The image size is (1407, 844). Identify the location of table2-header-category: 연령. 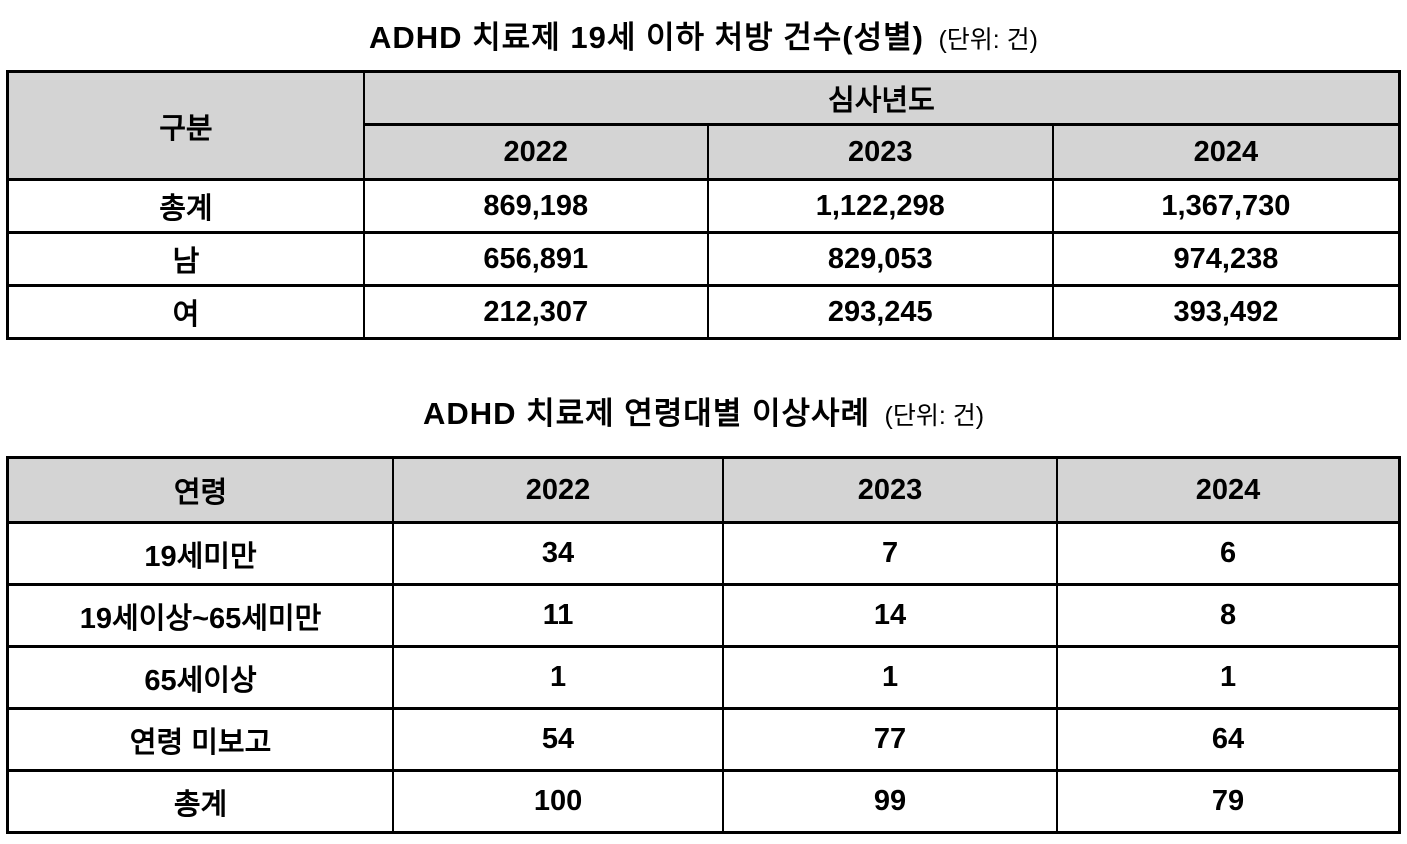
(200, 490).